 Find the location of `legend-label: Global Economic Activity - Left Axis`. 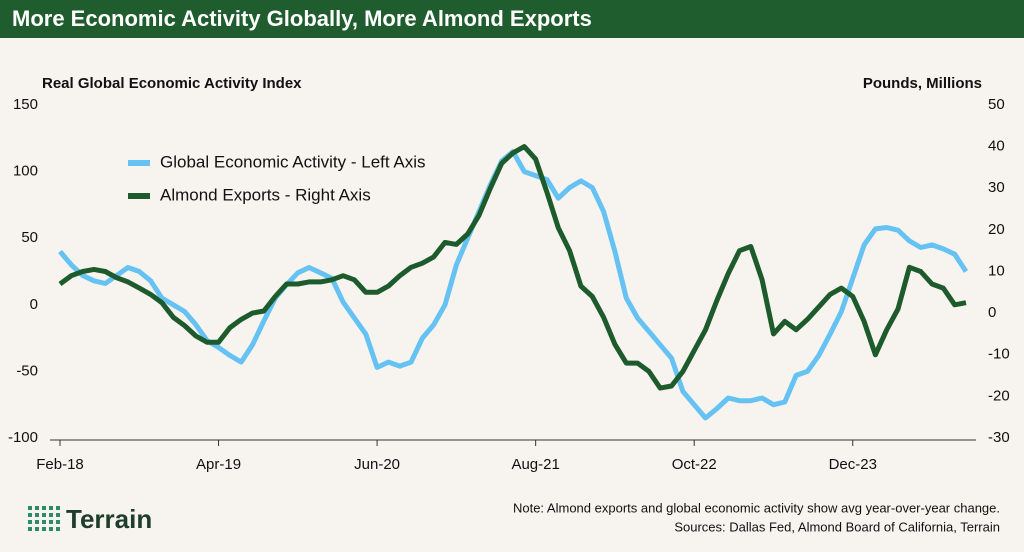

legend-label: Global Economic Activity - Left Axis is located at coordinates (293, 161).